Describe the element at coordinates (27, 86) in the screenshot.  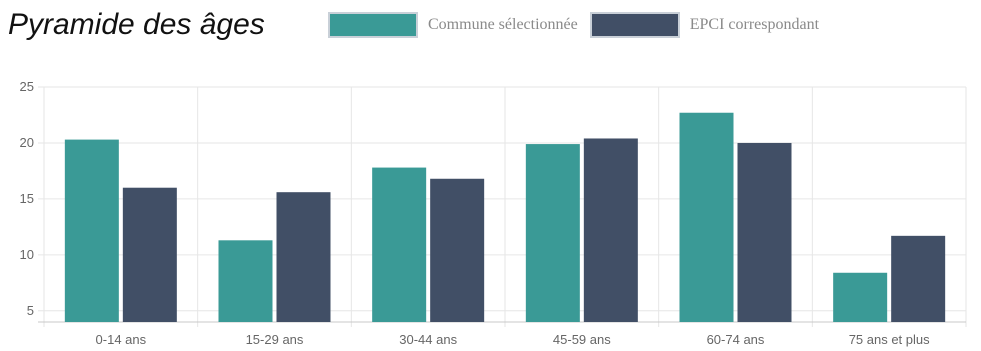
I see `y-tick-label: 25` at that location.